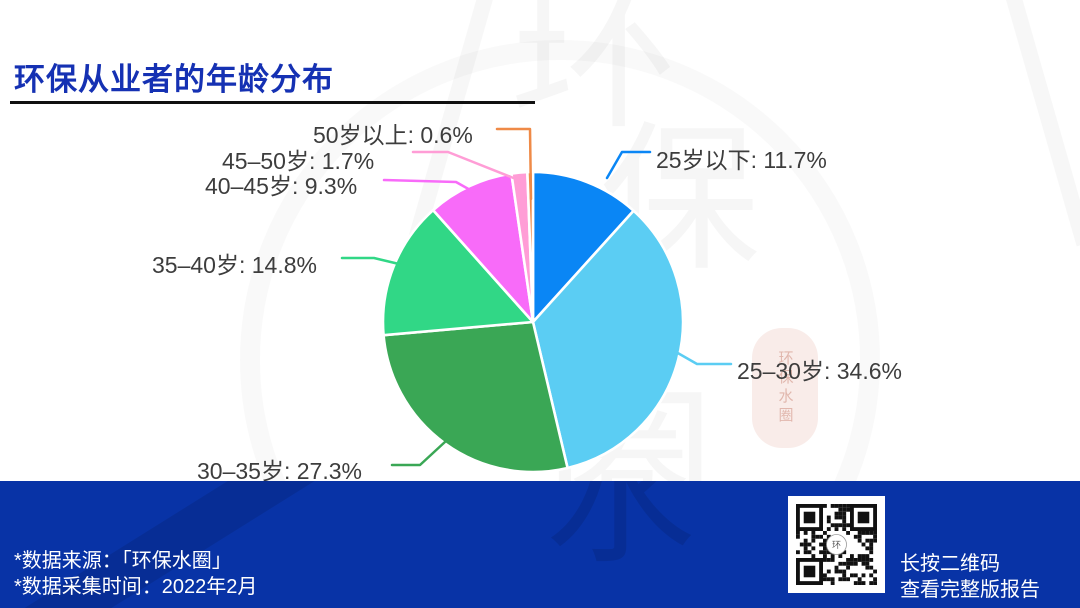  Describe the element at coordinates (272, 102) in the screenshot. I see `title-underline` at that location.